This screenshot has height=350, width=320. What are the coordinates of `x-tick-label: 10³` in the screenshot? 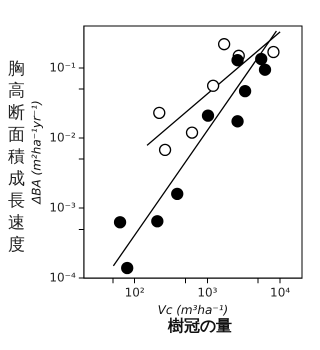 It's located at (207, 293).